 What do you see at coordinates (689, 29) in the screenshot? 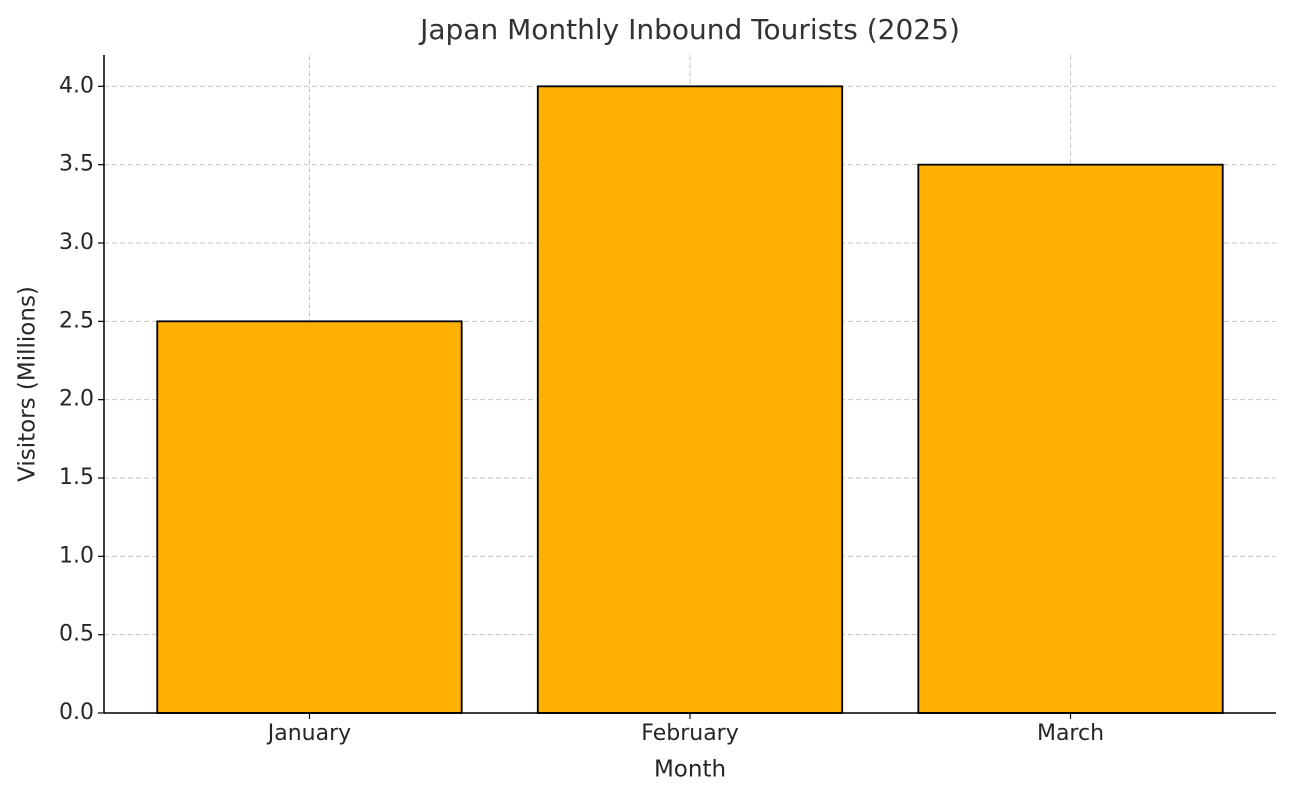
I see `chart-title: Japan Monthly Inbound Tourists (2025)` at bounding box center [689, 29].